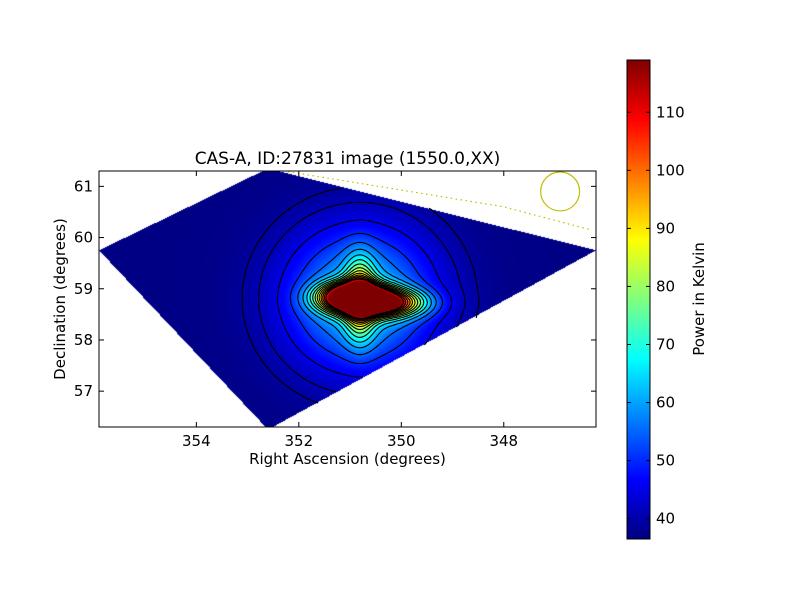 This screenshot has width=800, height=600. I want to click on y-tick-label: 60, so click(83, 238).